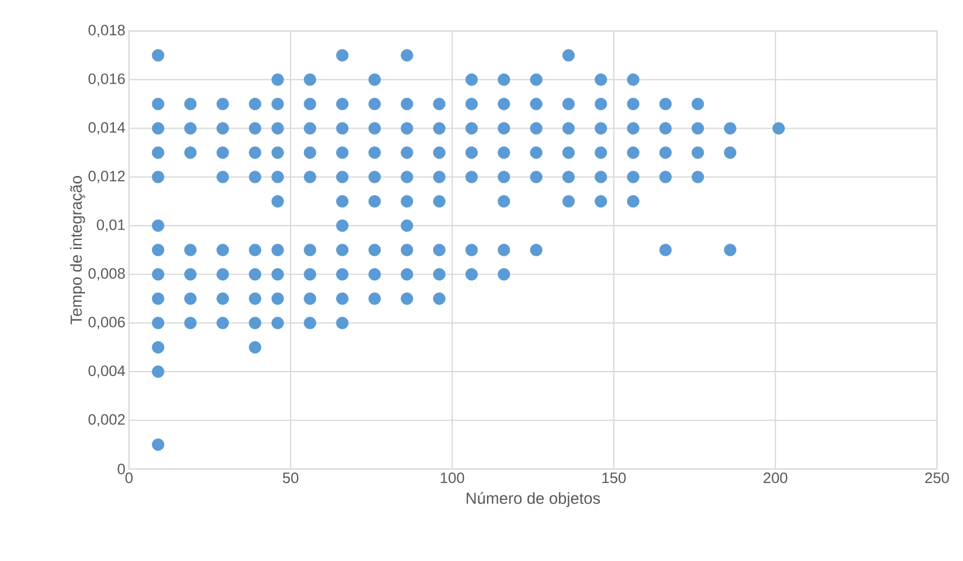  Describe the element at coordinates (290, 478) in the screenshot. I see `x-tick-label: 50` at that location.